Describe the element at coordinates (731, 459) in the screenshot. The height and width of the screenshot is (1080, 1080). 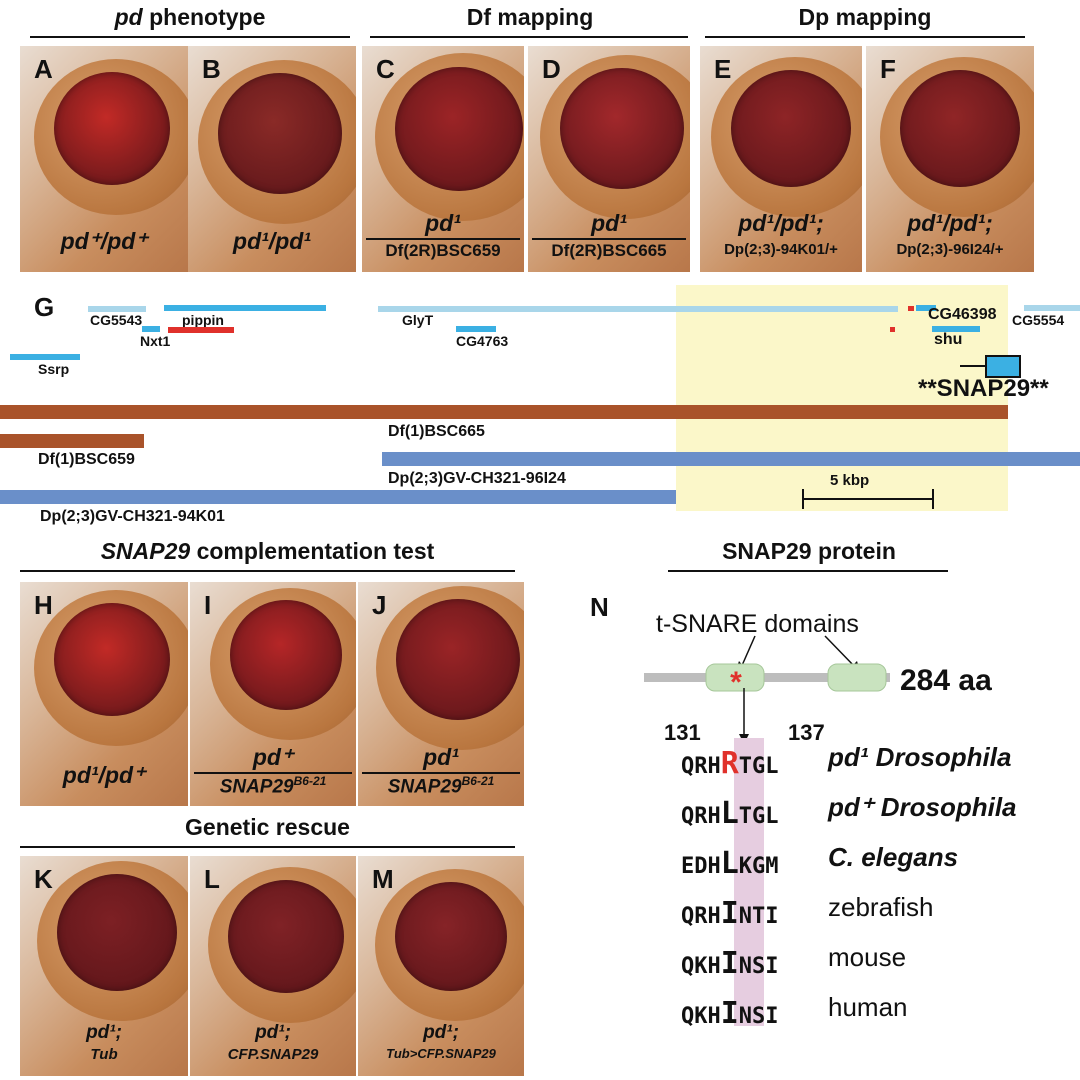
I see `dp-96i24-bar` at that location.